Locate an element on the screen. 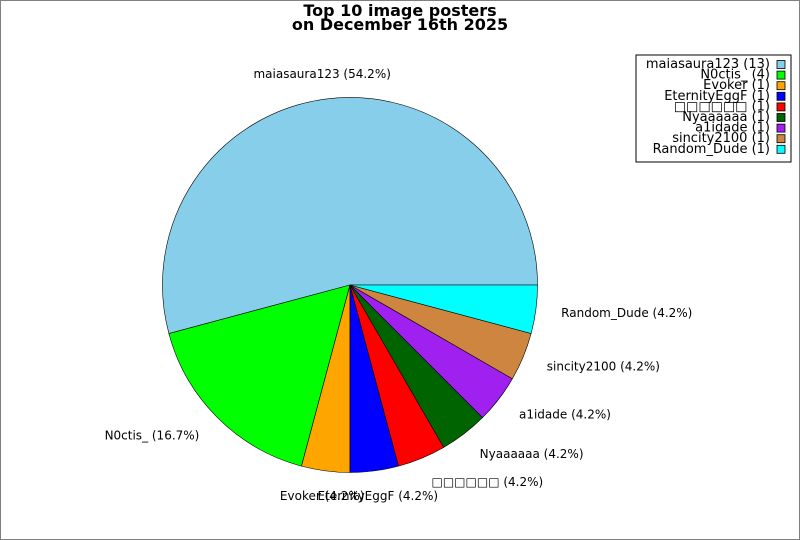 This screenshot has height=540, width=800. chart-title: Top 10 image posters is located at coordinates (399, 10).